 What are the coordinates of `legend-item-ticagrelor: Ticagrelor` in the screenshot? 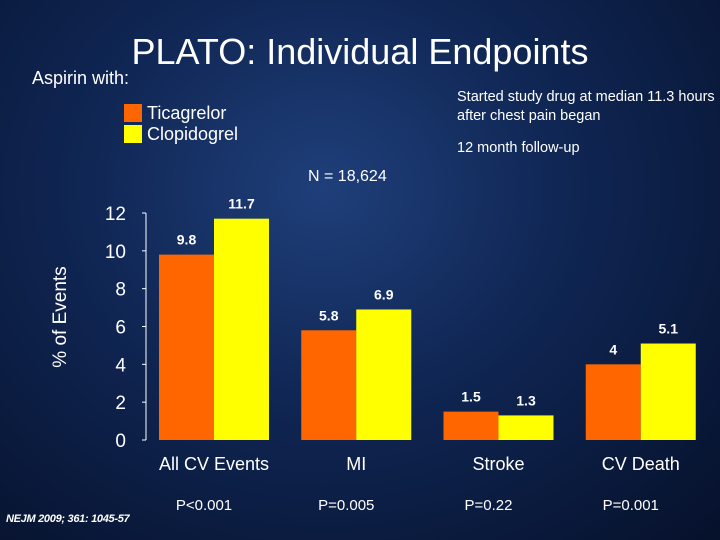 It's located at (175, 113).